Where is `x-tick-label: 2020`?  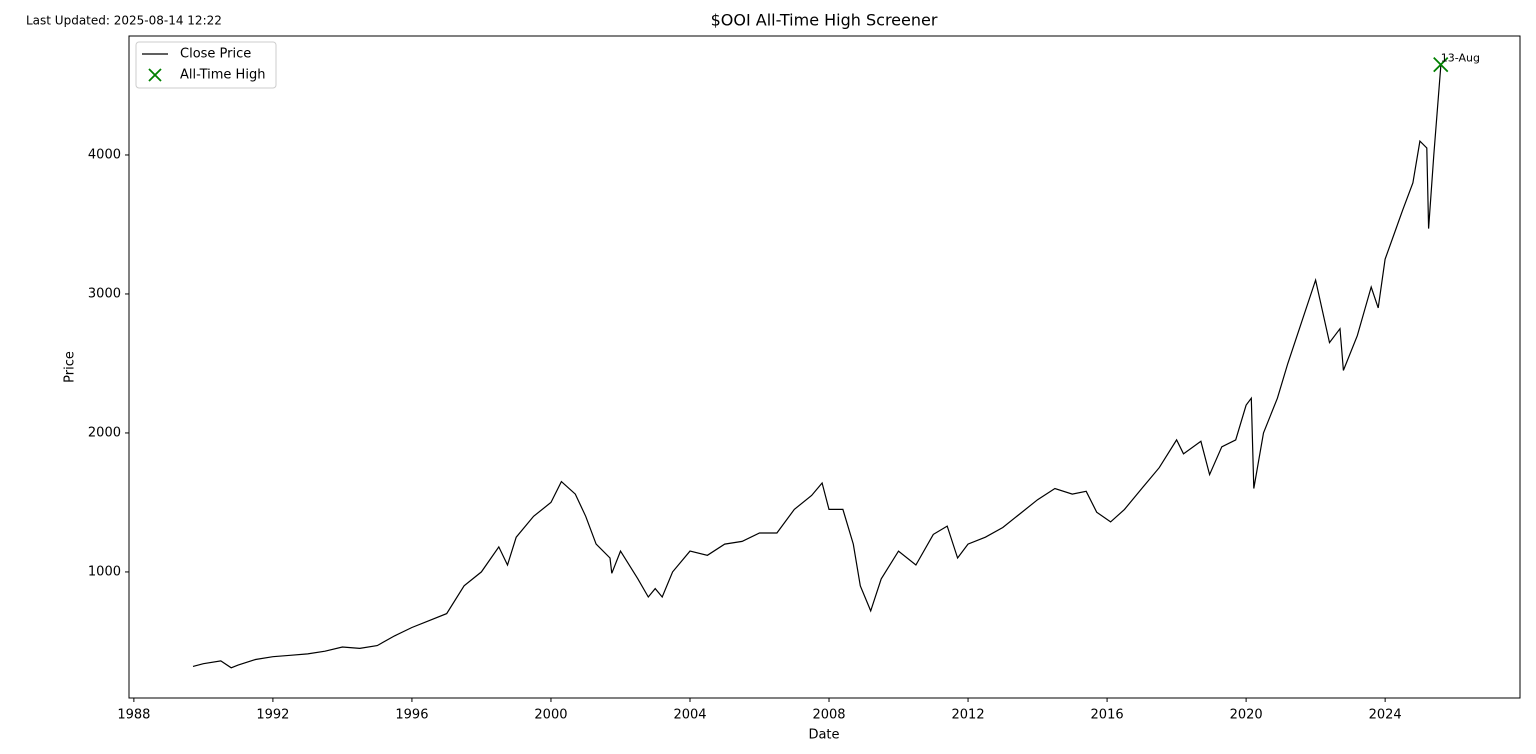 x-tick-label: 2020 is located at coordinates (1246, 715).